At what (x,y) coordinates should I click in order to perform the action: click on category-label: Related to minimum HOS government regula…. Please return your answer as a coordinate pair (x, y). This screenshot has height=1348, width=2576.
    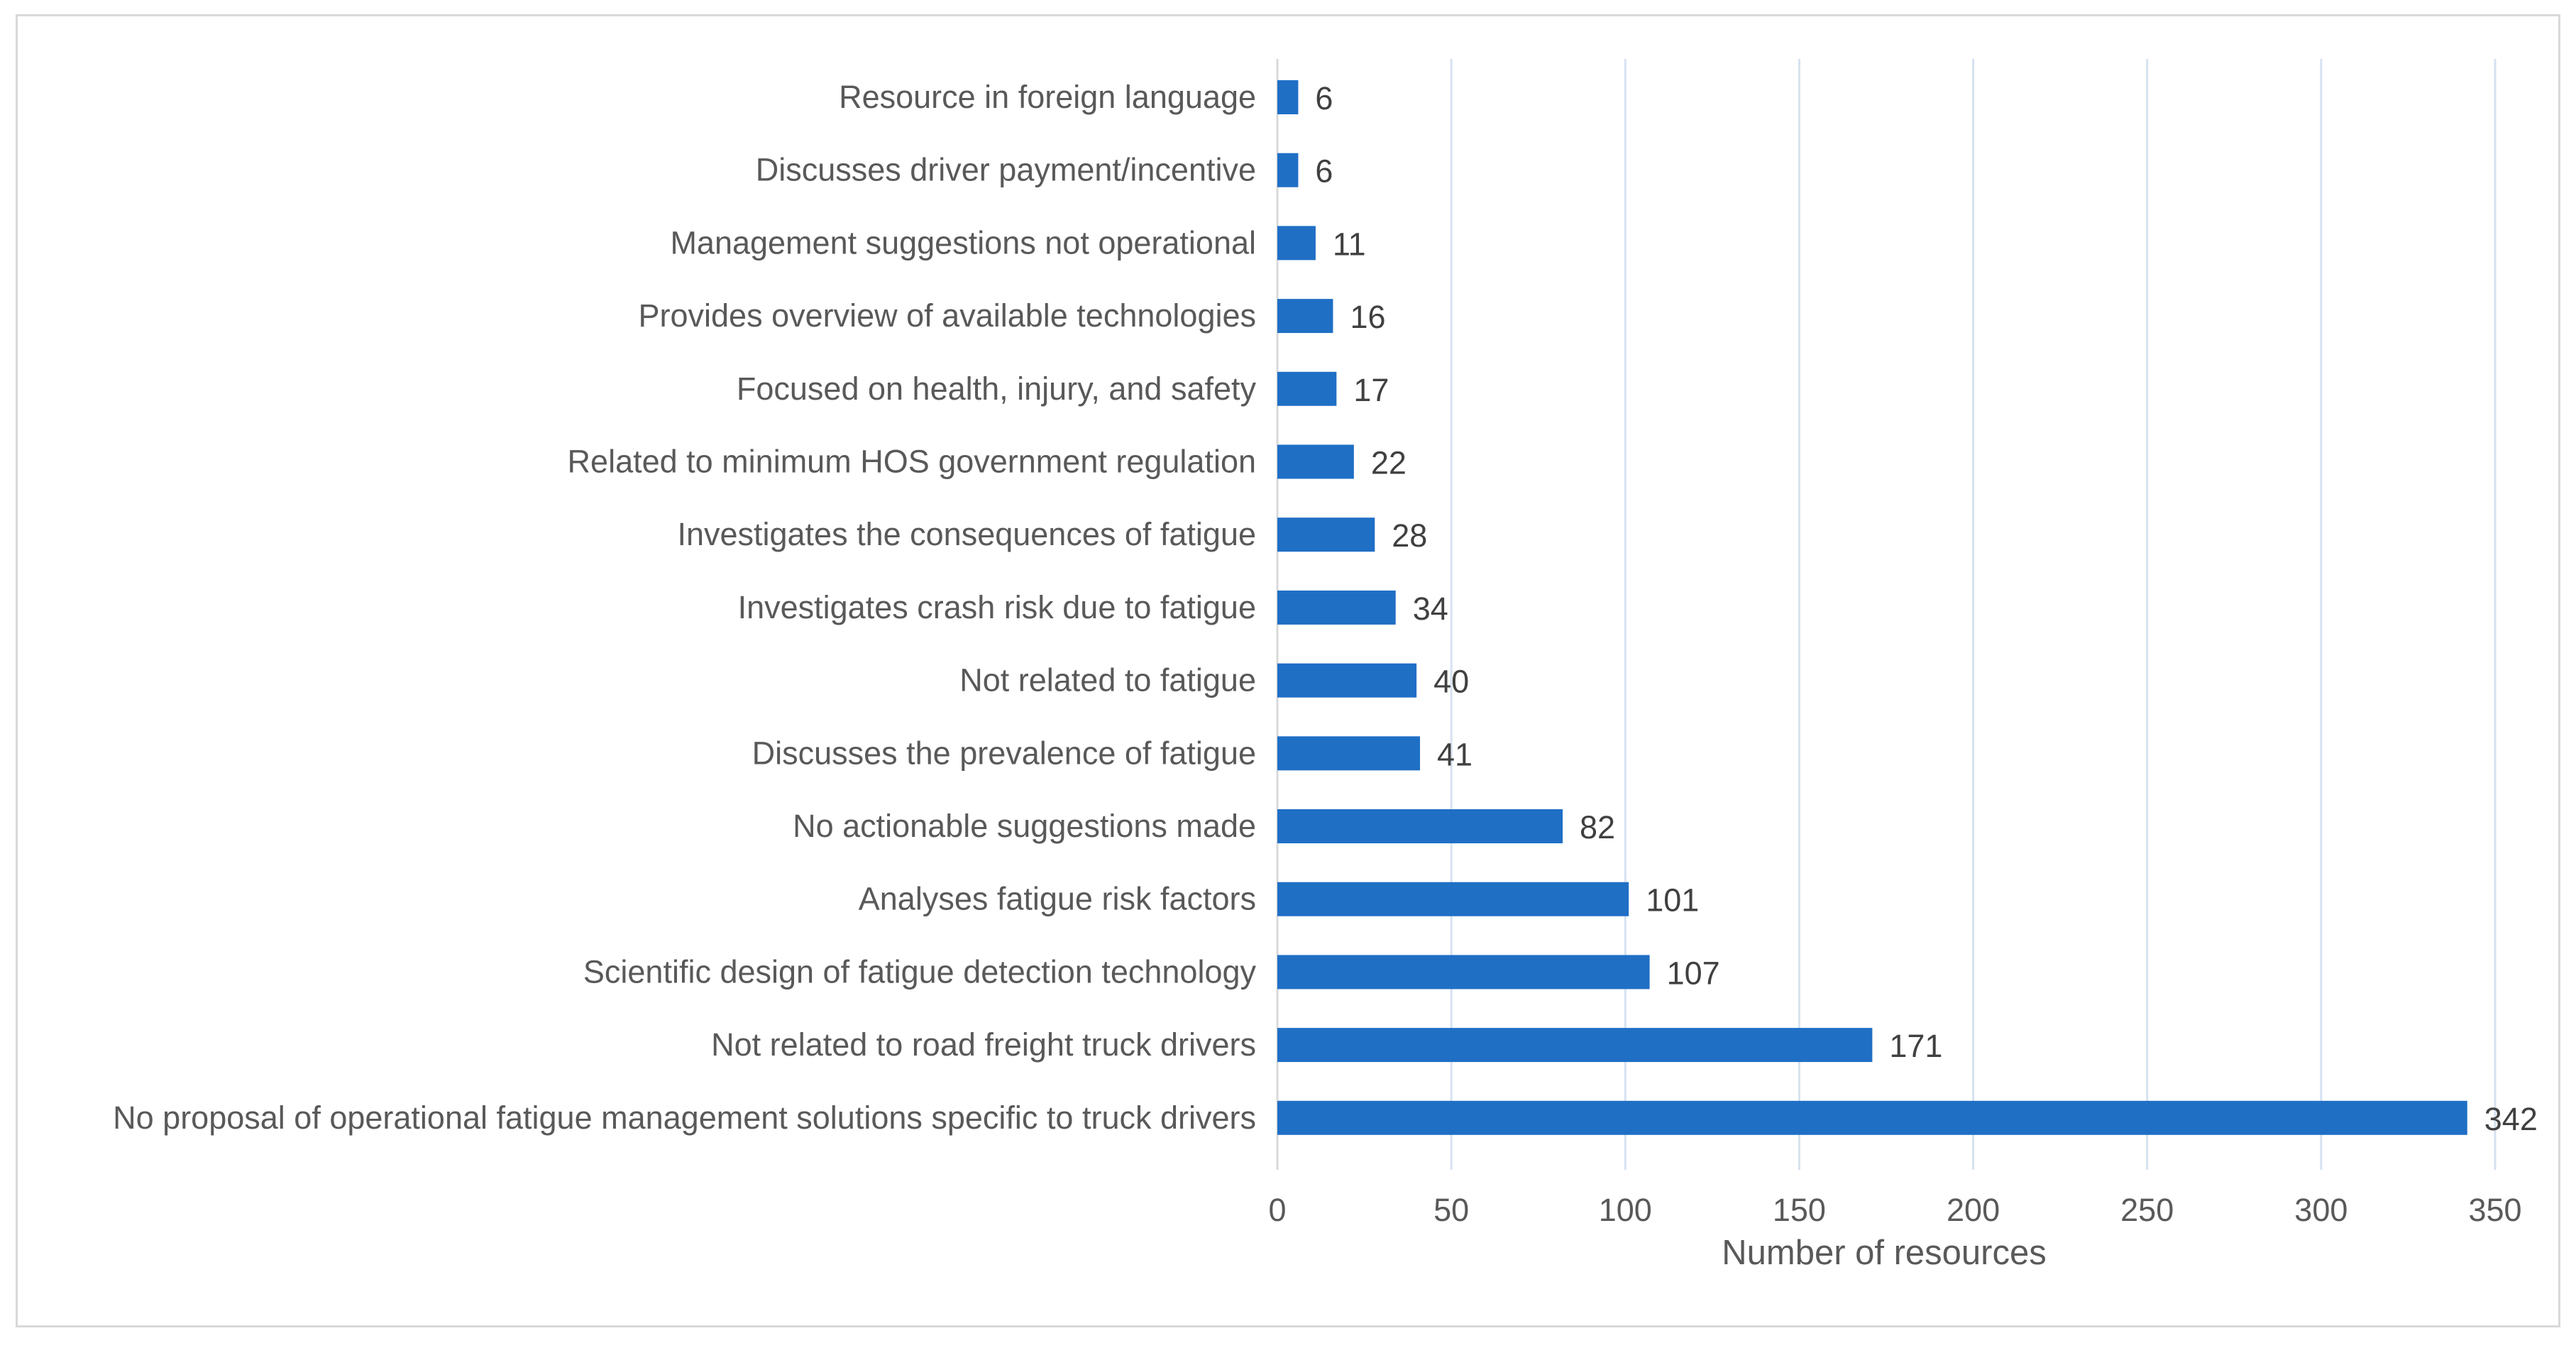
    Looking at the image, I should click on (912, 462).